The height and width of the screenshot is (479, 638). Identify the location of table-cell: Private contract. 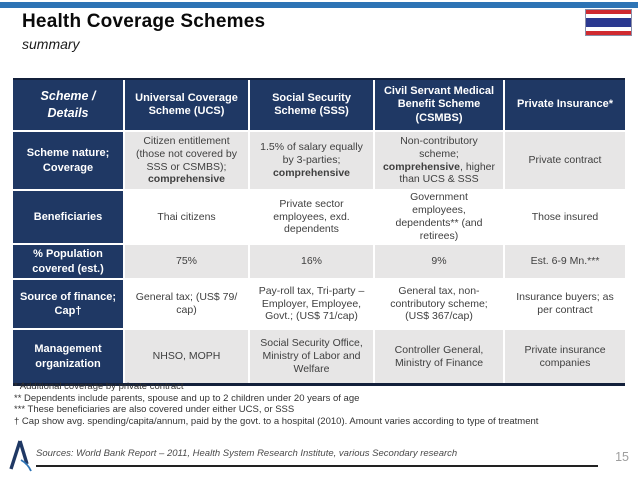
(565, 160).